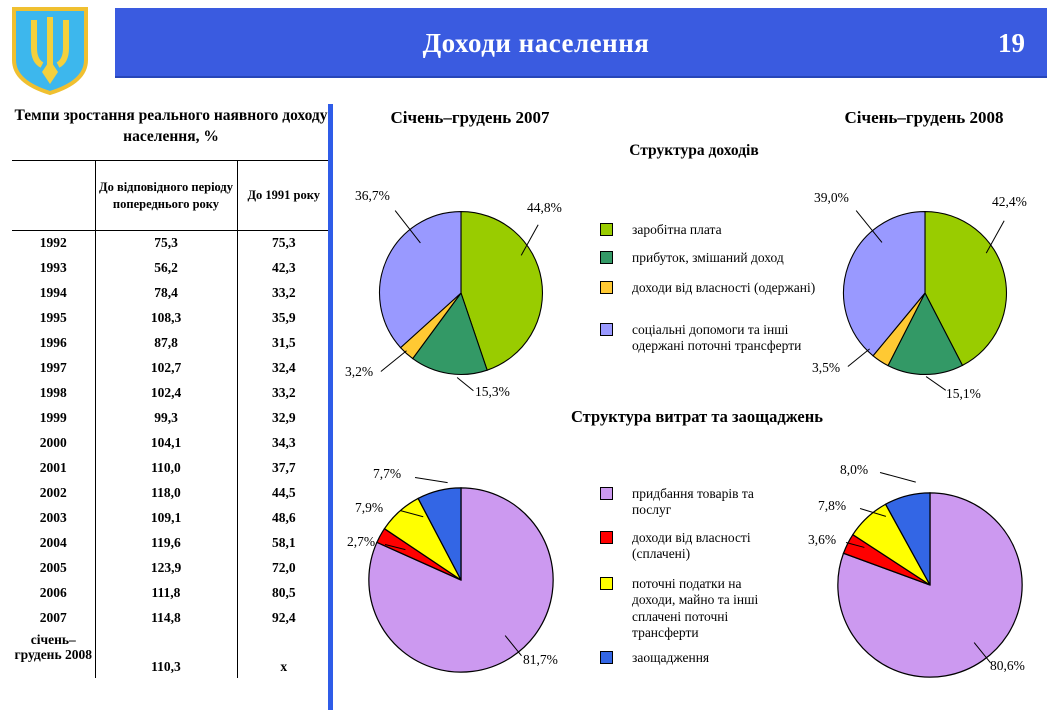  I want to click on pie-label: 3,2%, so click(359, 371).